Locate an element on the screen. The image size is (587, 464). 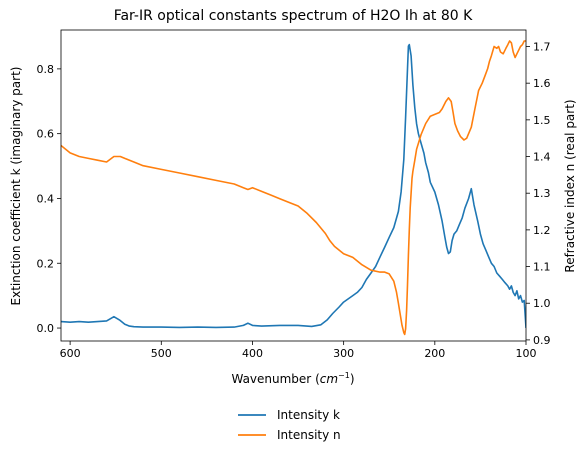
x-axis-label-text: Wavenumber is located at coordinates (271, 379).